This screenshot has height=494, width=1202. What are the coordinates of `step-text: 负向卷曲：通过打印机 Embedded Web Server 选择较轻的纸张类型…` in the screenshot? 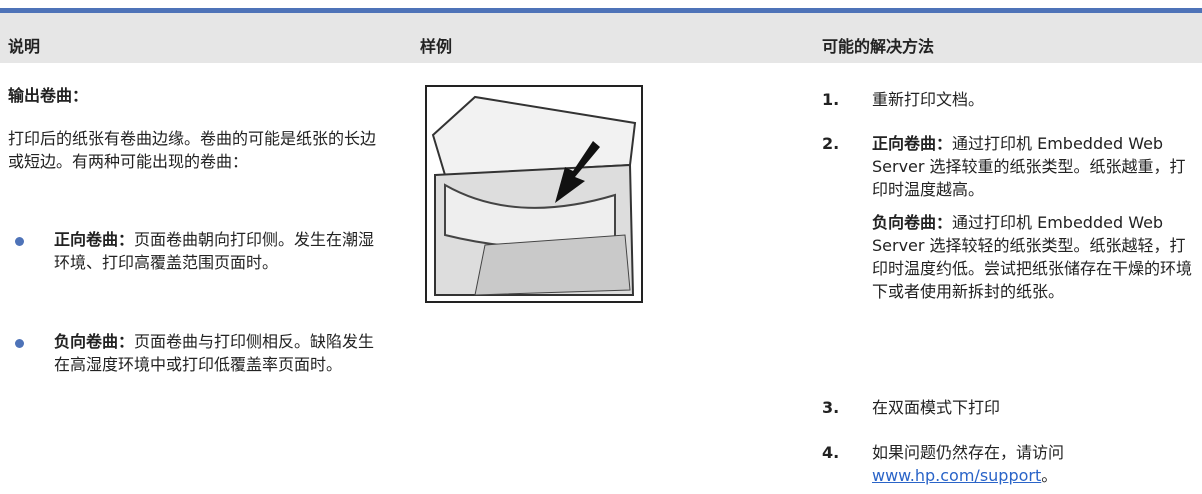 It's located at (1034, 257).